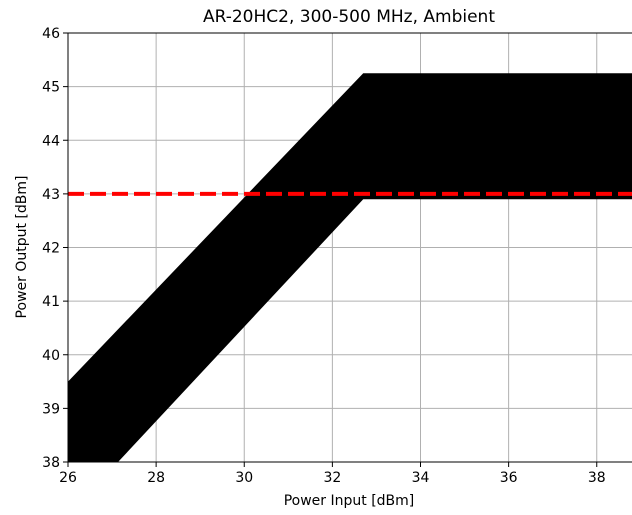 The height and width of the screenshot is (515, 632). What do you see at coordinates (22, 247) in the screenshot?
I see `y-axis-label: Power Output [dBm]` at bounding box center [22, 247].